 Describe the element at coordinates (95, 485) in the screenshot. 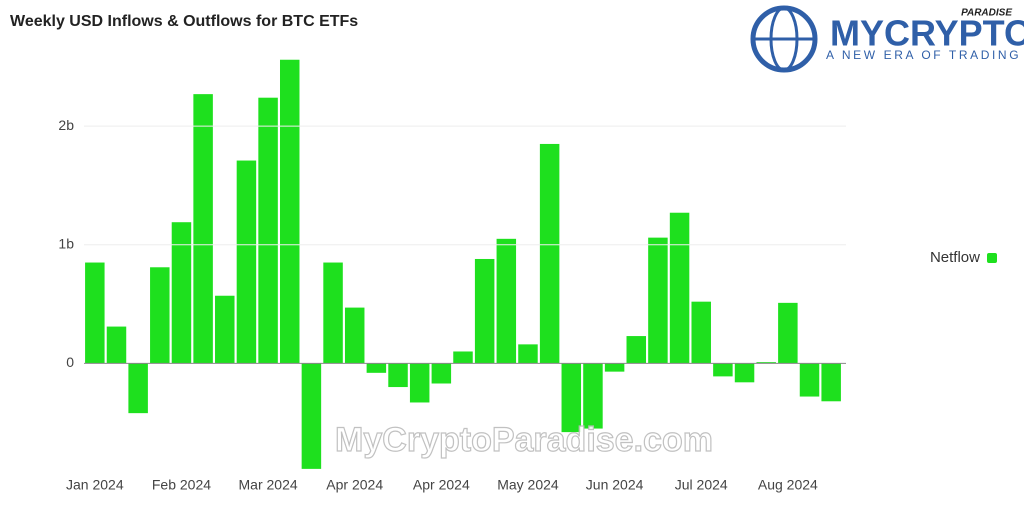

I see `x-tick-label: Jan 2024` at that location.